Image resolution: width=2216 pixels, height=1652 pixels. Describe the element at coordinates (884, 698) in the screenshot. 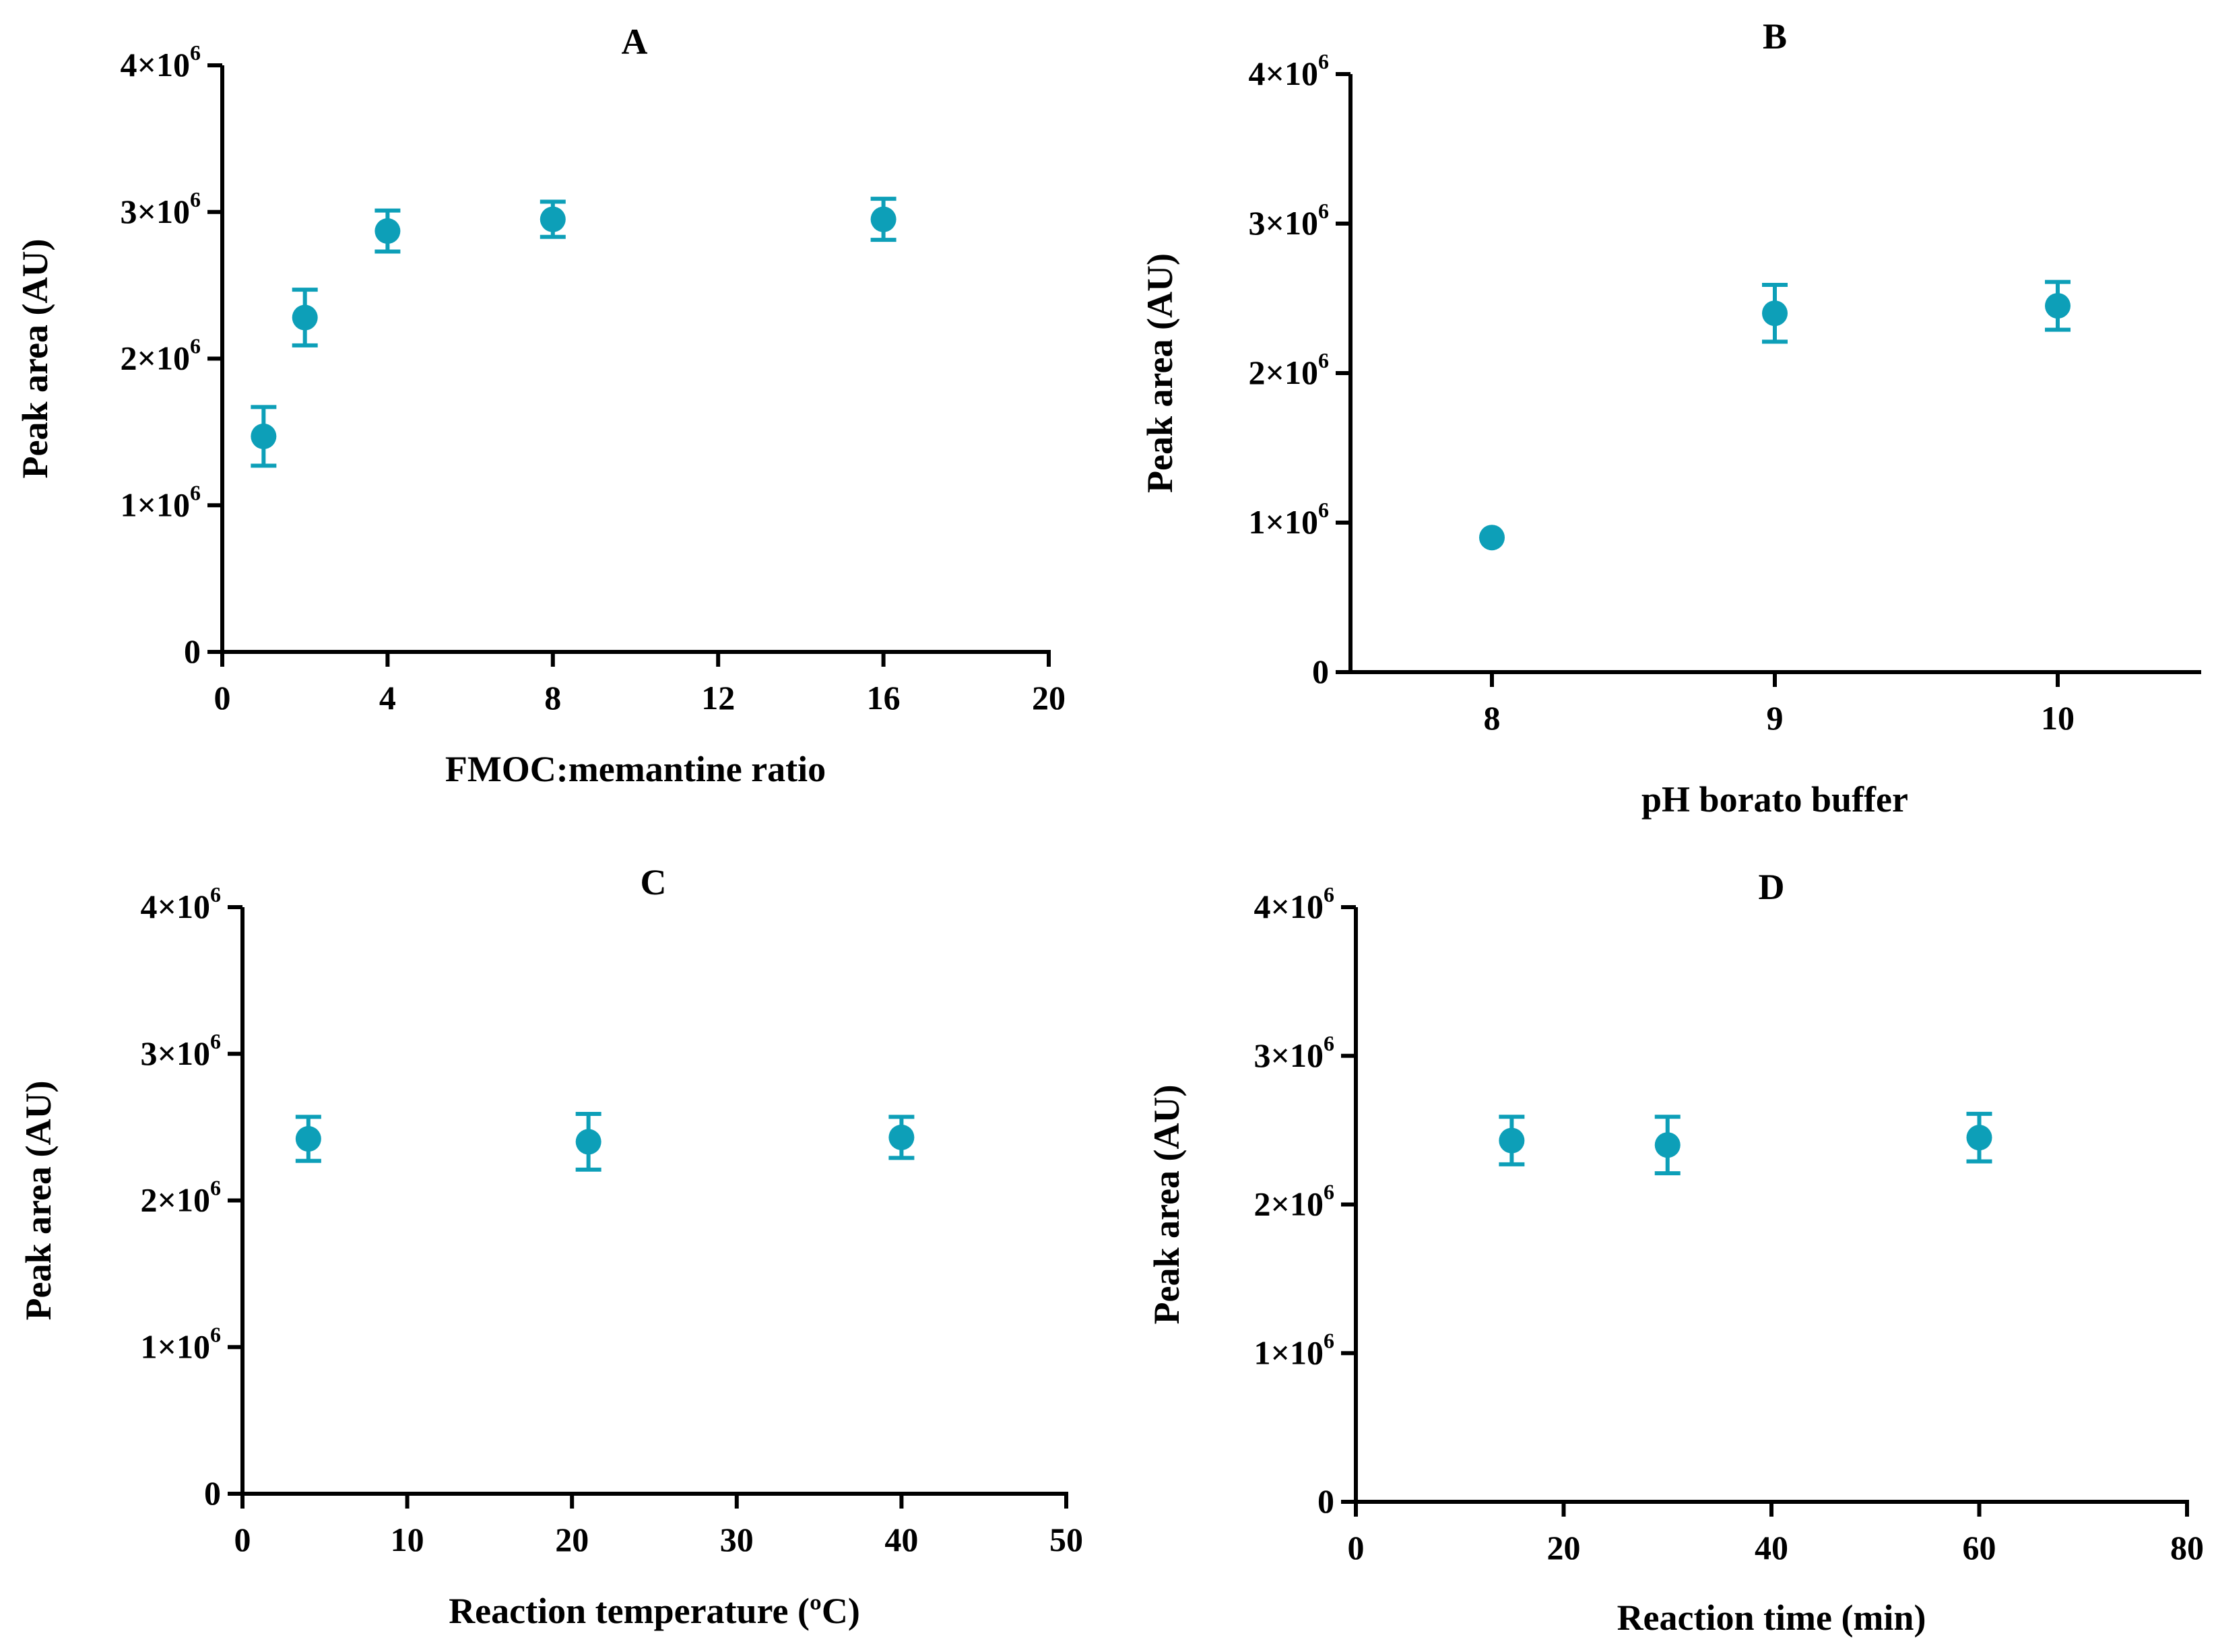

I see `x-tick-label: 16` at that location.